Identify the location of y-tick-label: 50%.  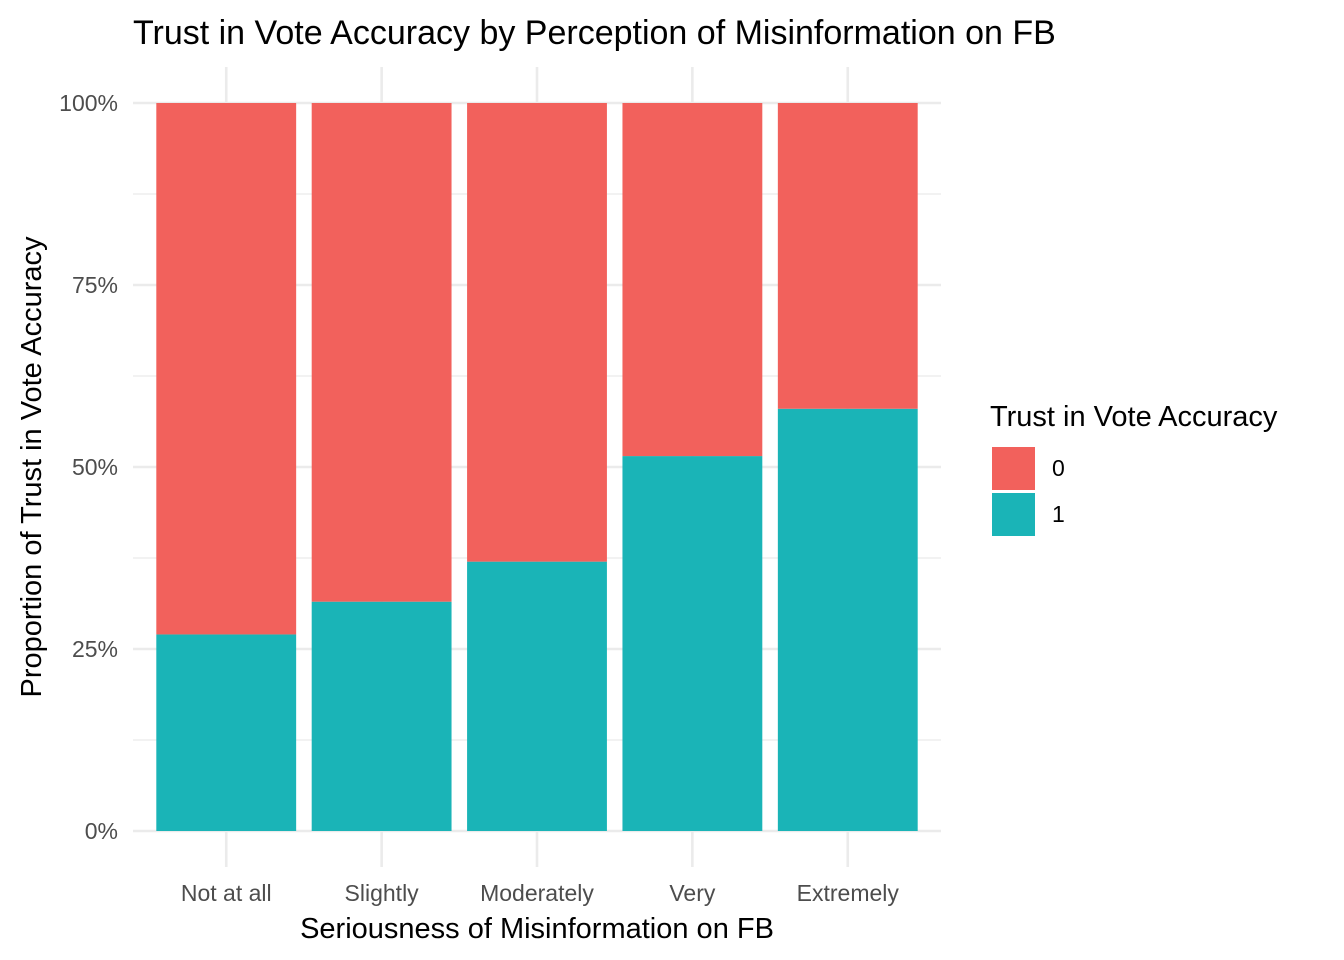
(95, 467).